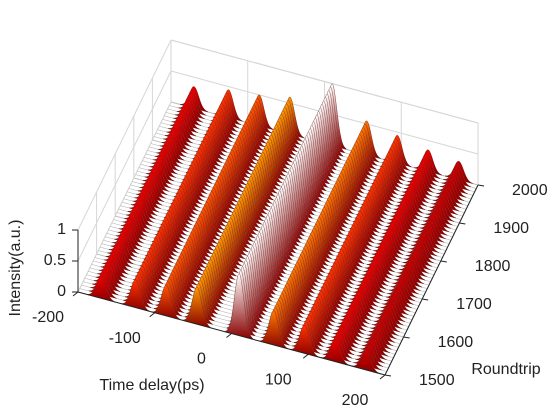  I want to click on z-tick-label: 0.5, so click(55, 260).